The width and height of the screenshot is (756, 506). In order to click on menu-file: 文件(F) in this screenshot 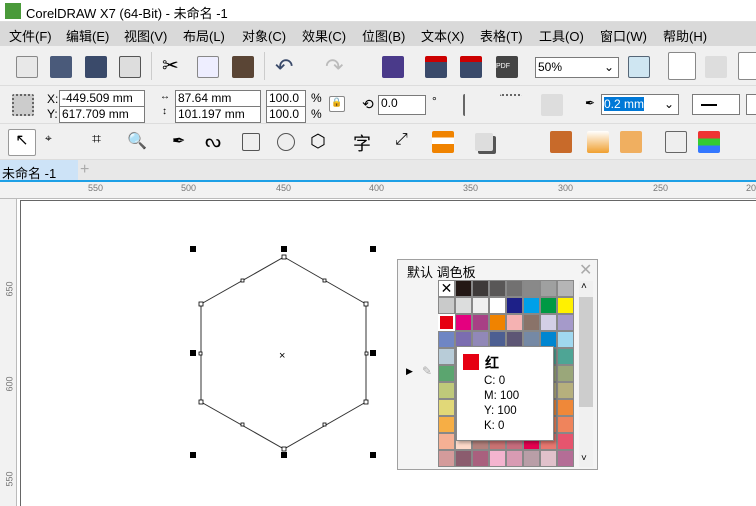, I will do `click(30, 36)`.